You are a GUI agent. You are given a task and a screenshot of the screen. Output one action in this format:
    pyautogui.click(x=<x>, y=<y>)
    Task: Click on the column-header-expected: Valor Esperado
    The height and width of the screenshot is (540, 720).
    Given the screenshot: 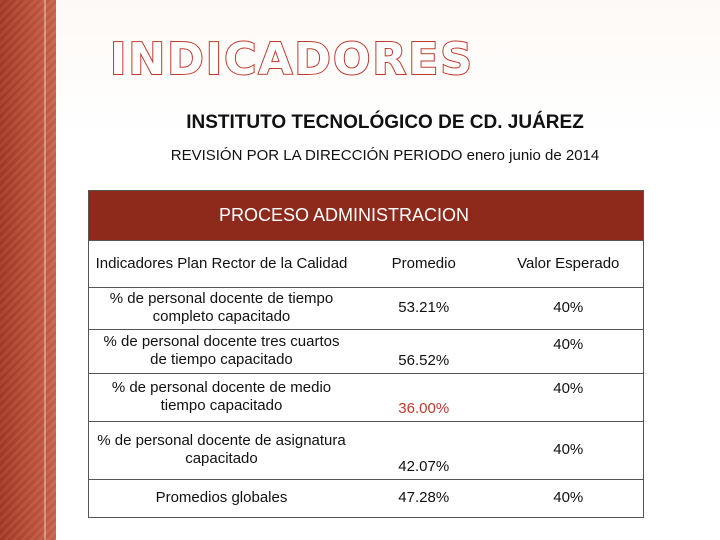 What is the action you would take?
    pyautogui.click(x=568, y=264)
    